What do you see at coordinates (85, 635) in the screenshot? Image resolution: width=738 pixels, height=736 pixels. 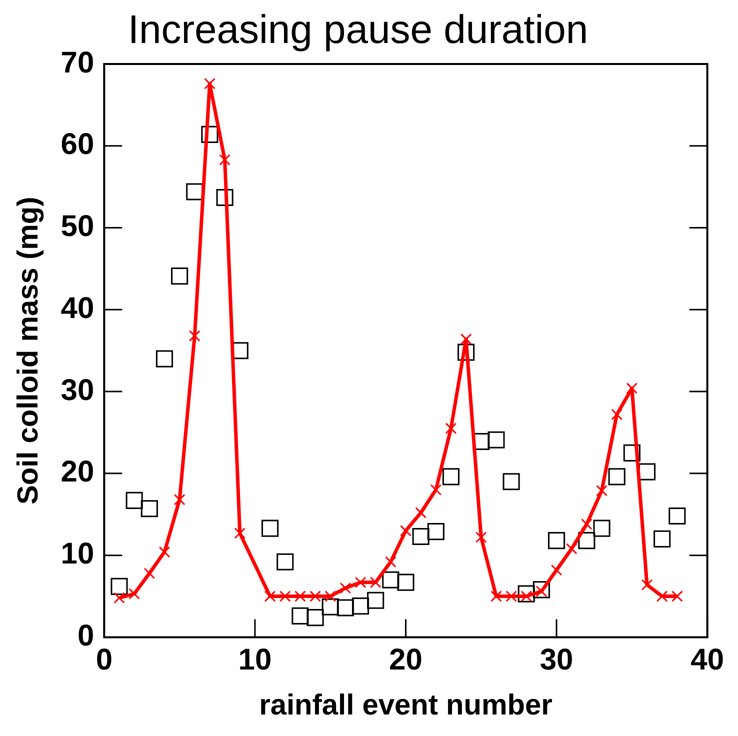 I see `y-tick-label: 0` at bounding box center [85, 635].